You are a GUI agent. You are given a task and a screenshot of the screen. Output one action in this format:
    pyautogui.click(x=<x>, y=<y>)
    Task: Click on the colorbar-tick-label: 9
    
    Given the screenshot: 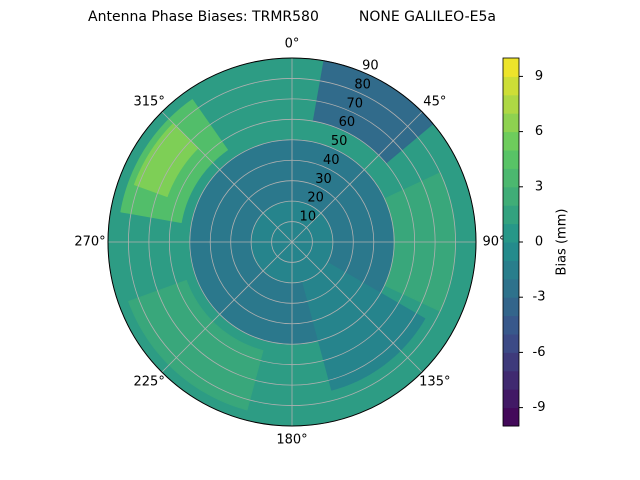 What is the action you would take?
    pyautogui.click(x=539, y=76)
    